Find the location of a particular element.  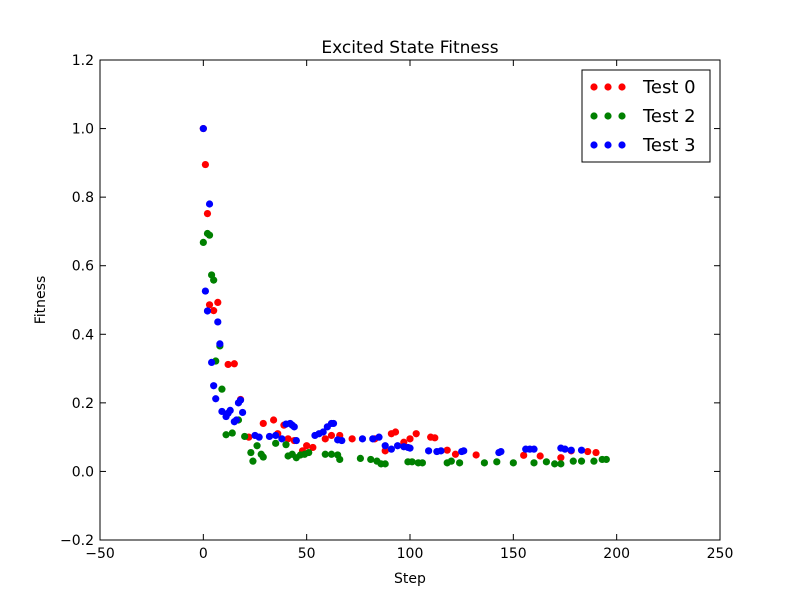

x-tick-label: −50 is located at coordinates (100, 554).